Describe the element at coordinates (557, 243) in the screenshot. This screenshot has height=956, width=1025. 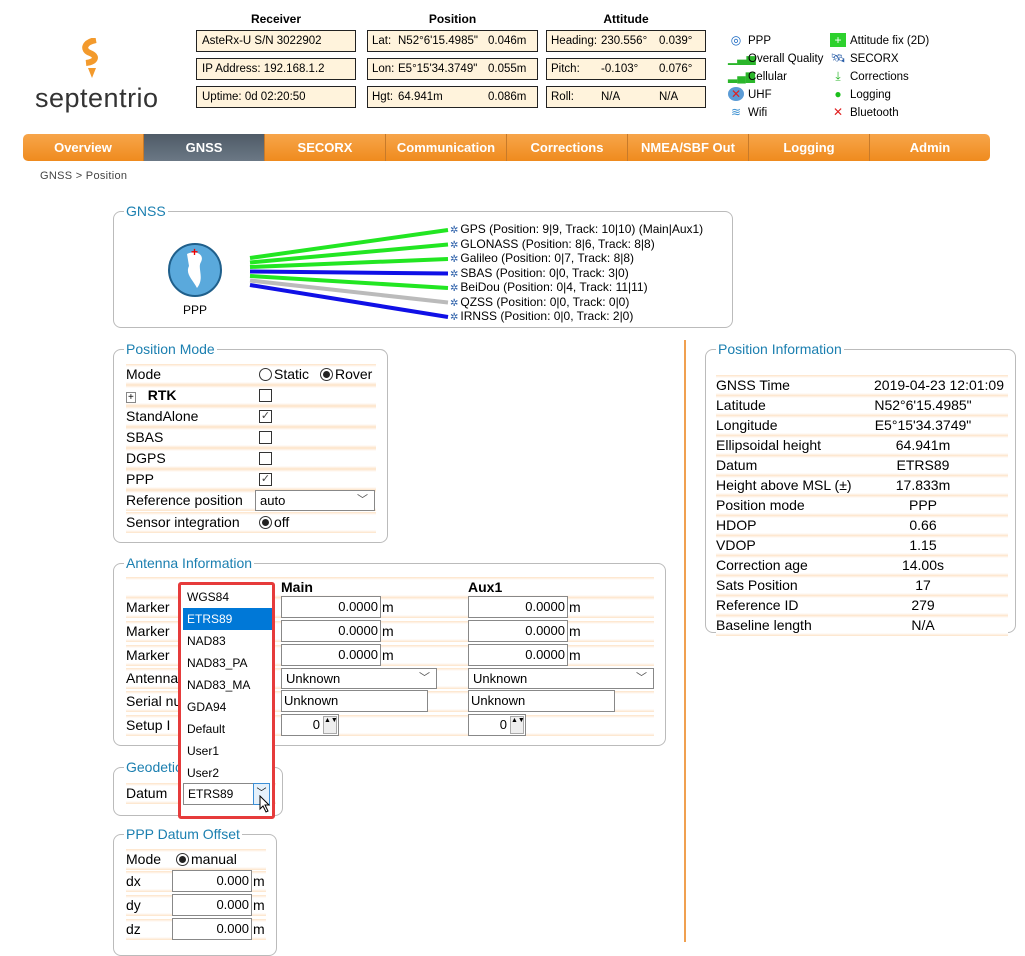
I see `constellation-text: GLONASS (Position: 8|6, Track: 8|8)` at that location.